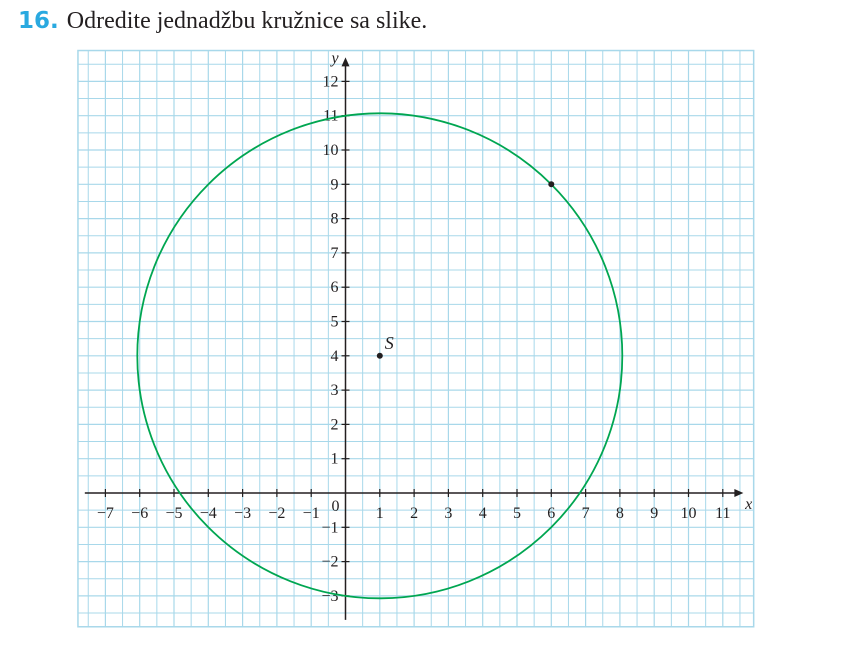 The height and width of the screenshot is (663, 860). I want to click on y-tick-label: 12, so click(331, 81).